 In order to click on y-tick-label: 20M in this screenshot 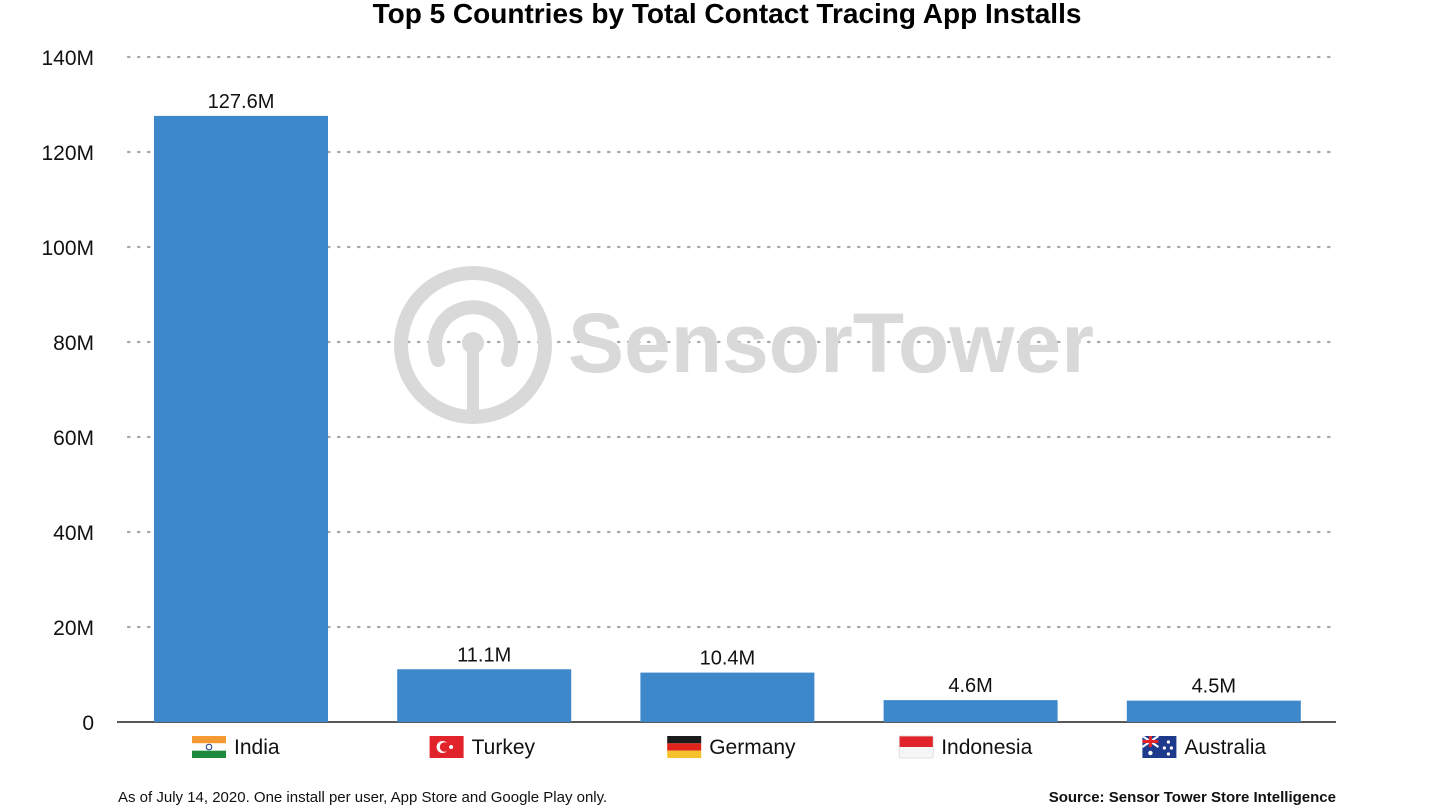, I will do `click(73, 628)`.